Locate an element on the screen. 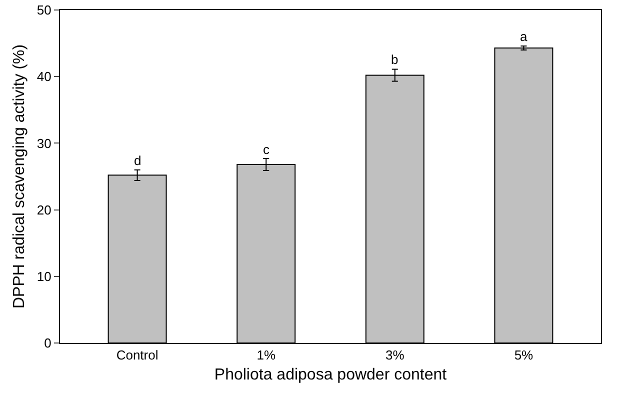 The width and height of the screenshot is (641, 393). y-tick-label: 20 is located at coordinates (44, 210).